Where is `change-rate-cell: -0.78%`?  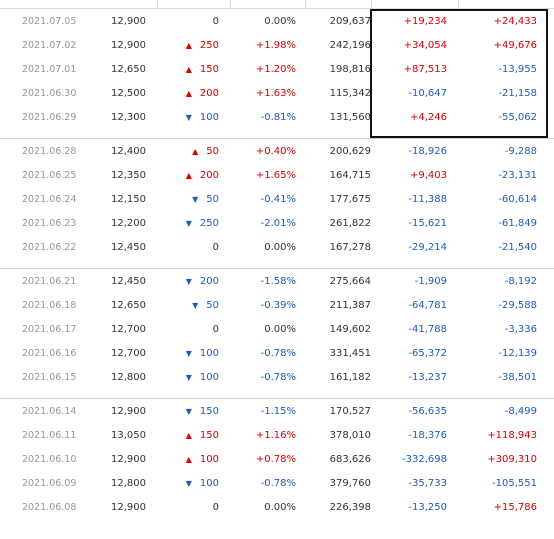
change-rate-cell: -0.78% is located at coordinates (278, 377).